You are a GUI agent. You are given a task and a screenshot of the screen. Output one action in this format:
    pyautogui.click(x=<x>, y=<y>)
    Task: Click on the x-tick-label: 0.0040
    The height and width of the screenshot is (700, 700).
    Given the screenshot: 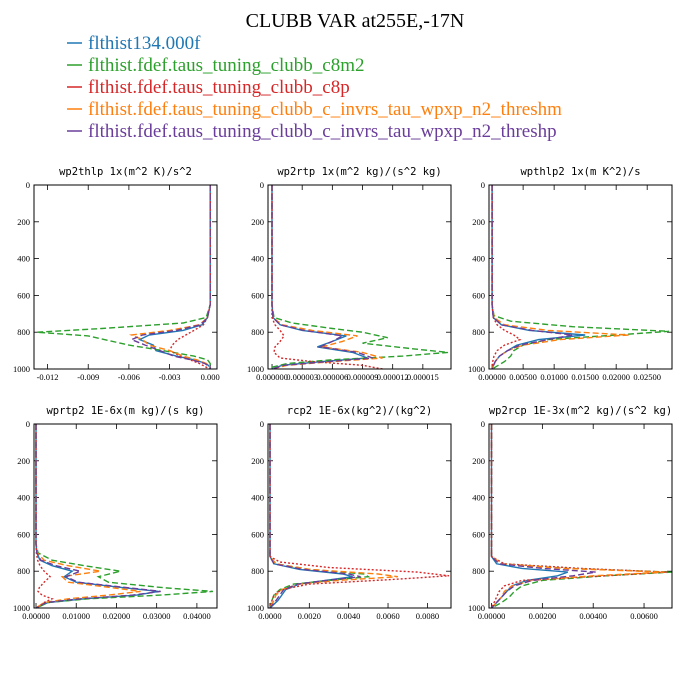 What is the action you would take?
    pyautogui.click(x=348, y=616)
    